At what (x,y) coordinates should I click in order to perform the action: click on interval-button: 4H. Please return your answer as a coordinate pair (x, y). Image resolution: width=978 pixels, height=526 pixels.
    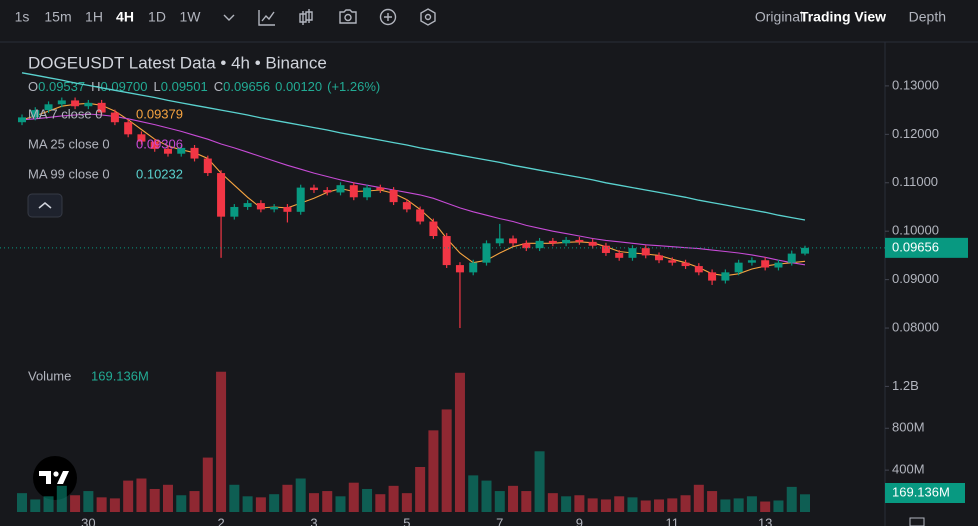
    Looking at the image, I should click on (125, 17).